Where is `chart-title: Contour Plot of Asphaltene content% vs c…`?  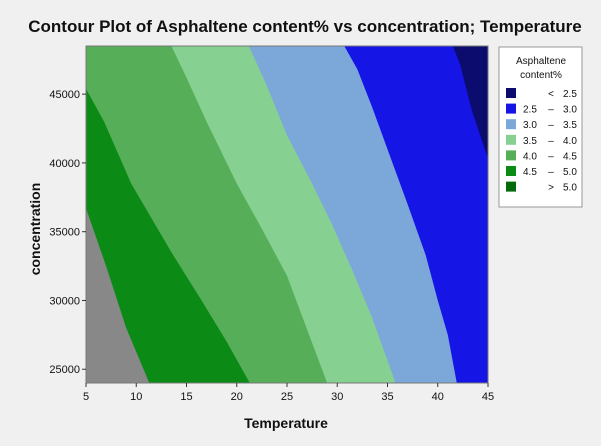 chart-title: Contour Plot of Asphaltene content% vs c… is located at coordinates (305, 26).